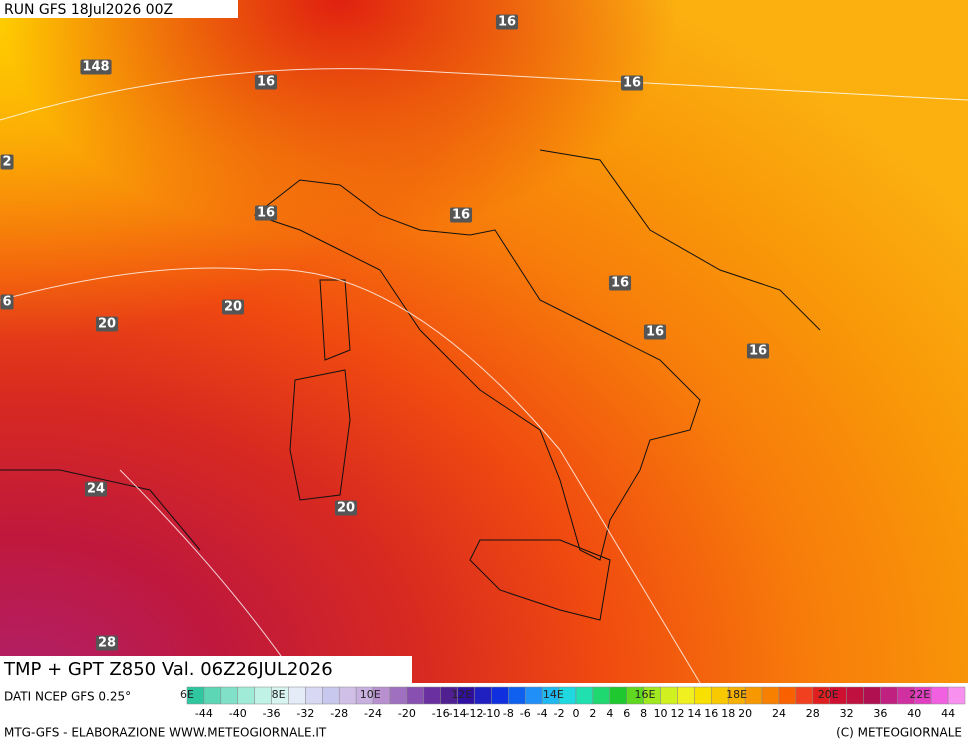  What do you see at coordinates (96, 489) in the screenshot?
I see `contour-label: 24` at bounding box center [96, 489].